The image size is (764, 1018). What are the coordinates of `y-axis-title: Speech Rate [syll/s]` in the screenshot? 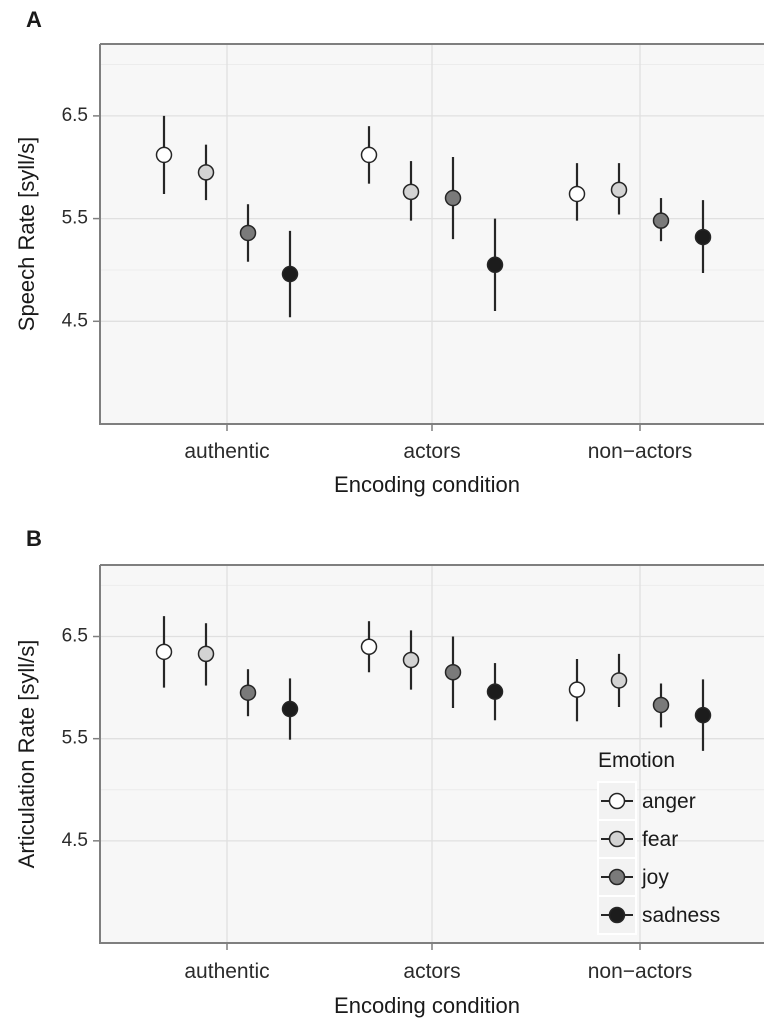 It's located at (26, 234).